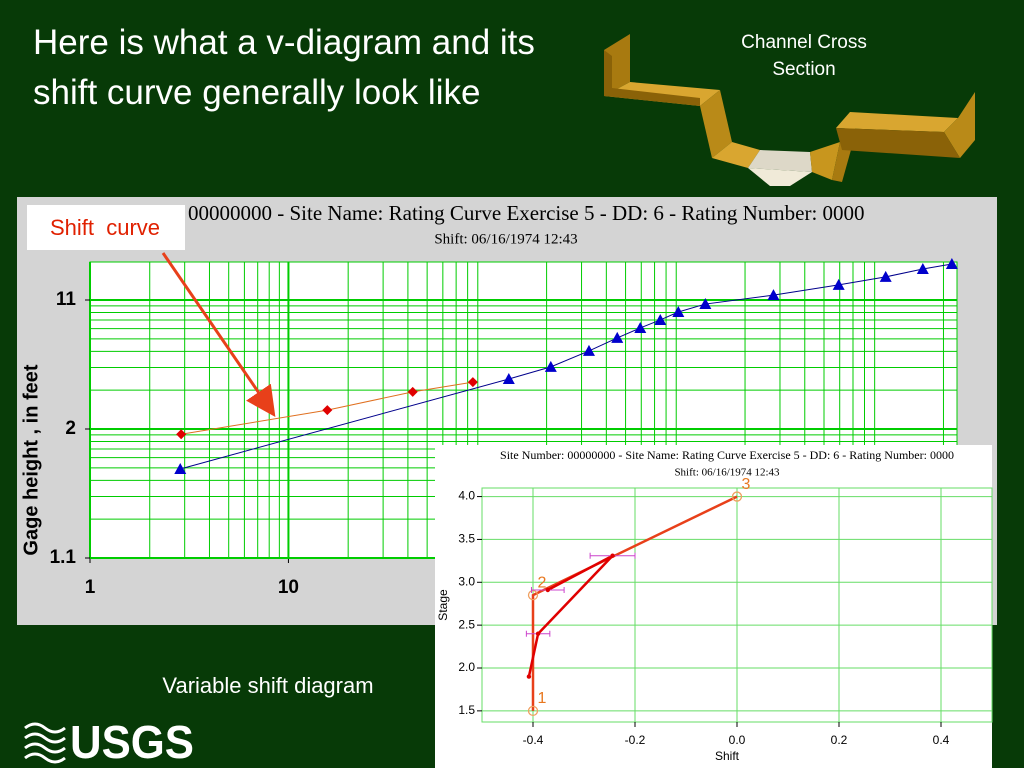 Image resolution: width=1024 pixels, height=768 pixels. I want to click on y-tick-label: 11, so click(66, 299).